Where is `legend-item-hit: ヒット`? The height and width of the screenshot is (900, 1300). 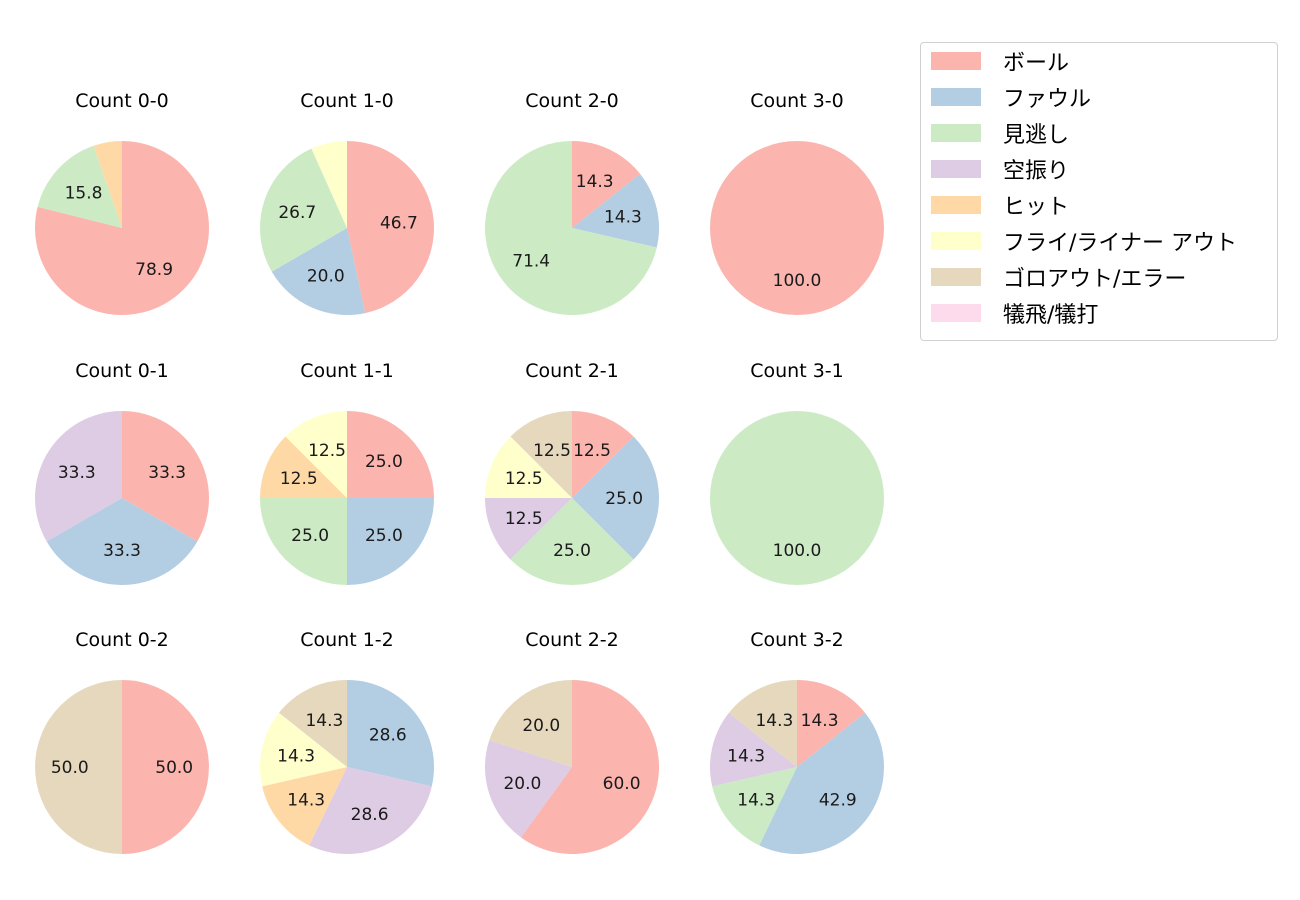 legend-item-hit: ヒット is located at coordinates (1000, 205).